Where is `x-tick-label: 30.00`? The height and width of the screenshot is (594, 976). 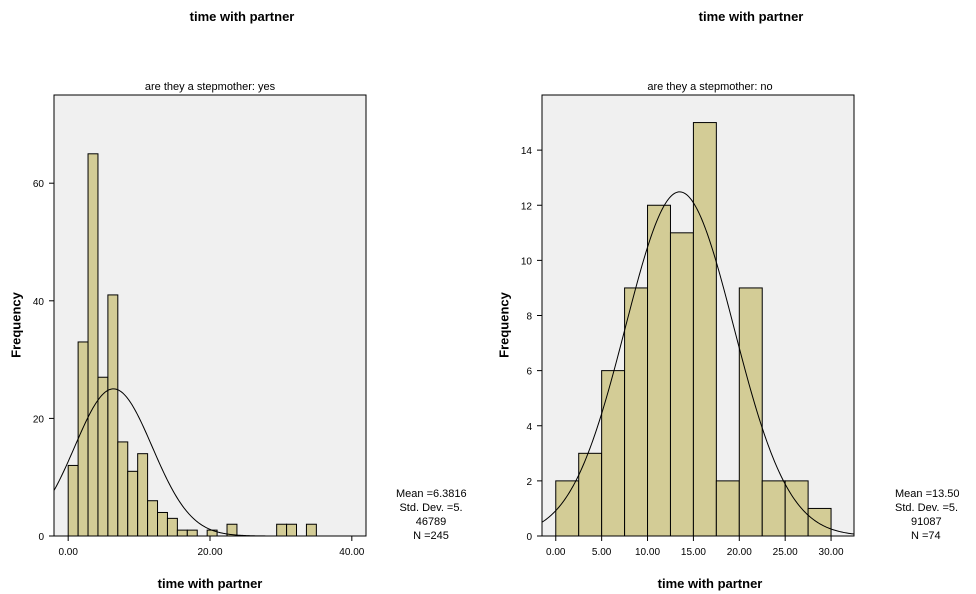 x-tick-label: 30.00 is located at coordinates (831, 552).